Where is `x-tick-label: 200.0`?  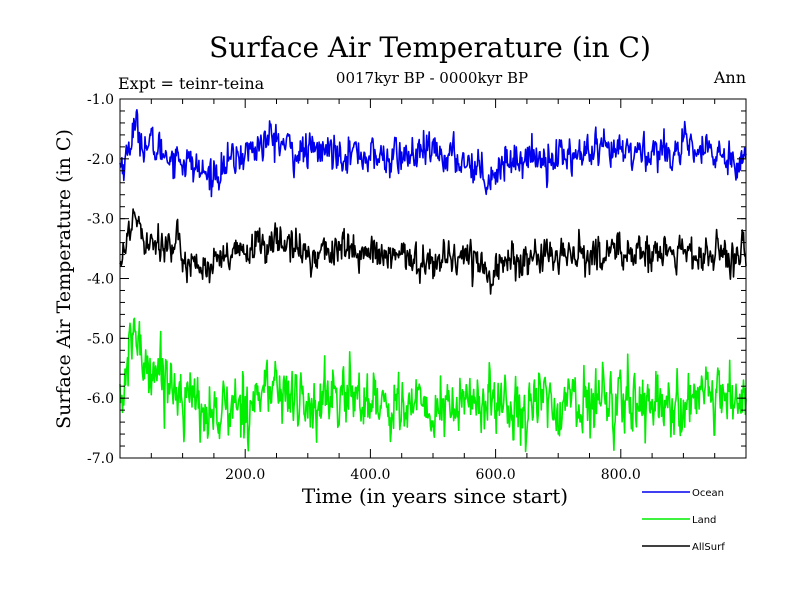
x-tick-label: 200.0 is located at coordinates (245, 475).